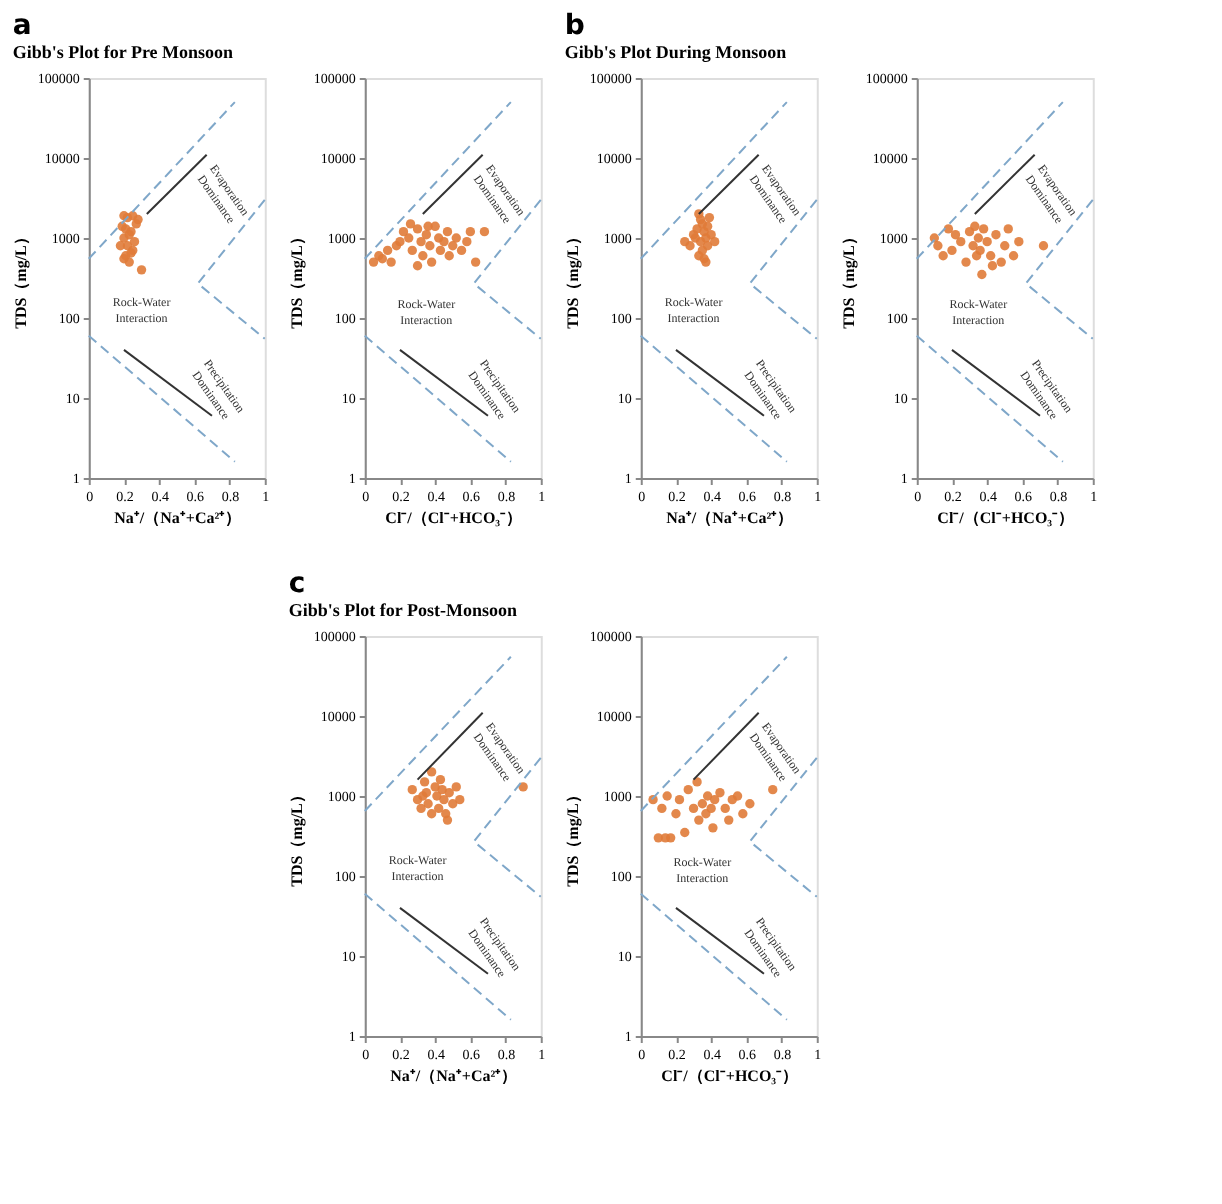  What do you see at coordinates (402, 610) in the screenshot?
I see `chart-subtitle: Gibb's Plot for Post-Monsoon` at bounding box center [402, 610].